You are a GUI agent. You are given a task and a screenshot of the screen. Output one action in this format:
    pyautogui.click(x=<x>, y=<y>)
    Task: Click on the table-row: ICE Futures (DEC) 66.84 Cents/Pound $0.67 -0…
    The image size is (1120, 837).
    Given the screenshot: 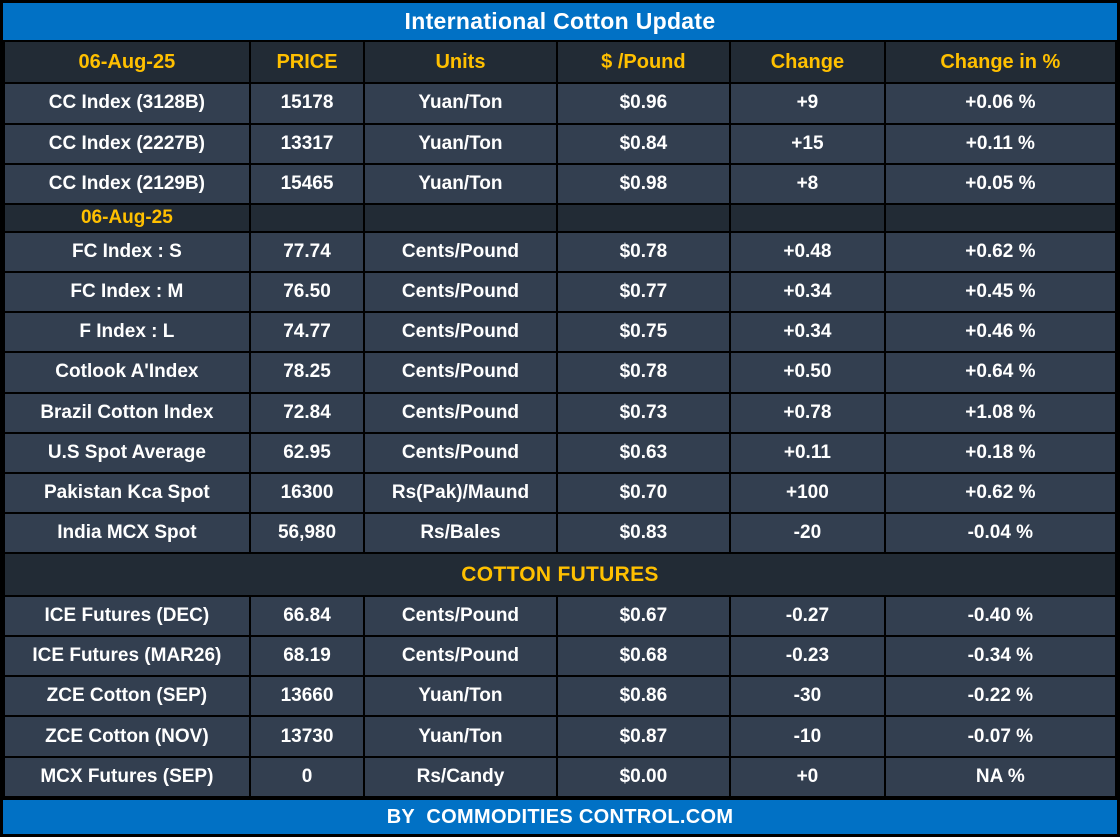 What is the action you would take?
    pyautogui.click(x=560, y=616)
    